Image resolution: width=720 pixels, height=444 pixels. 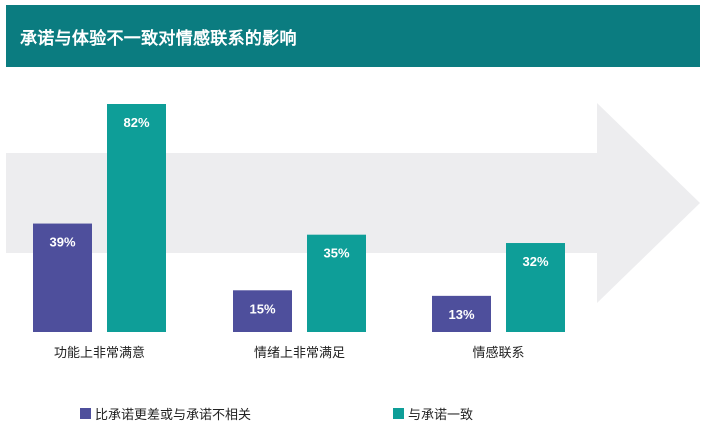 I want to click on chart-title: 承诺与体验不一致对情感联系的影响, so click(x=158, y=39).